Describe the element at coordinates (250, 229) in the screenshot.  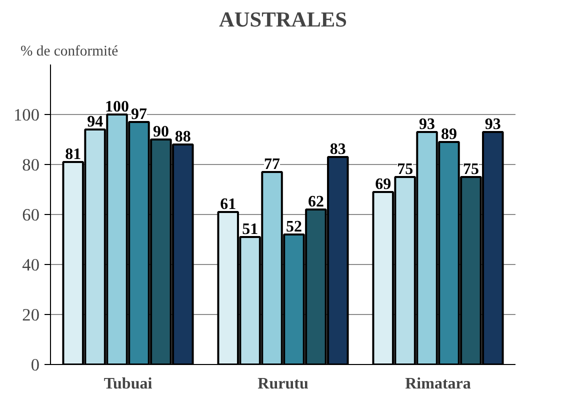
I see `data-label: 51` at that location.